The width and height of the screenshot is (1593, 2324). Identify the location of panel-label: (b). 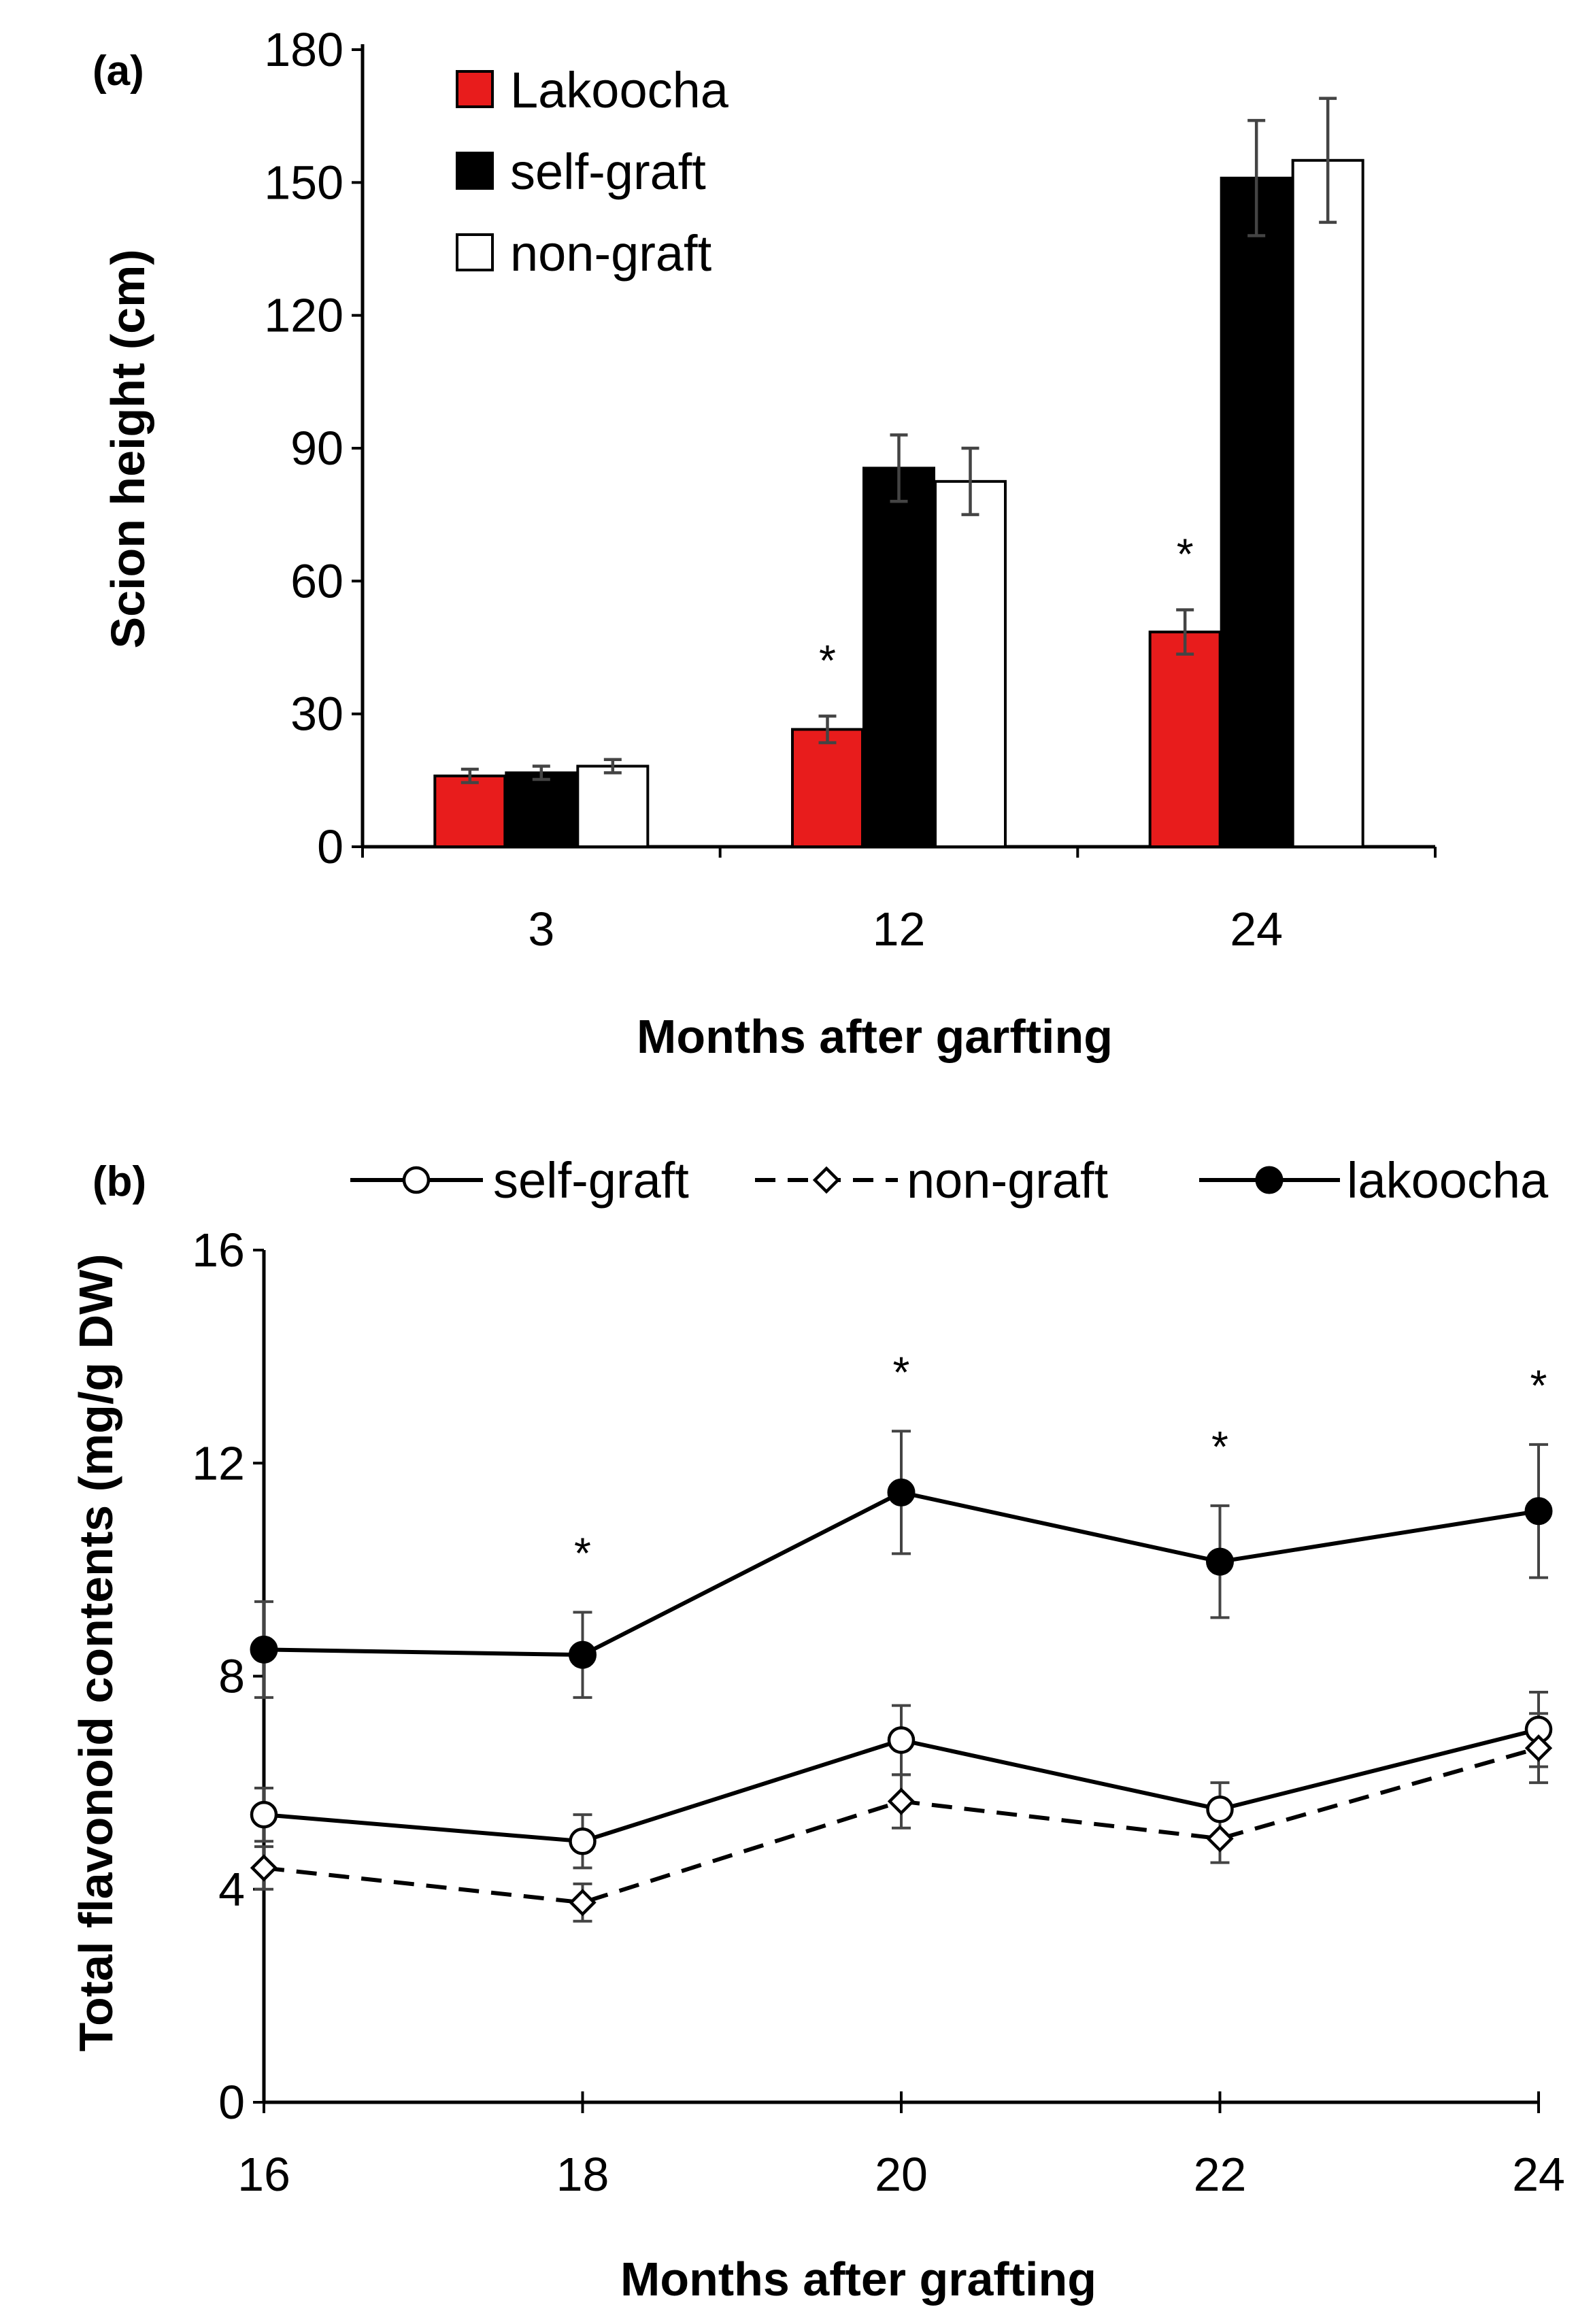
(119, 1181).